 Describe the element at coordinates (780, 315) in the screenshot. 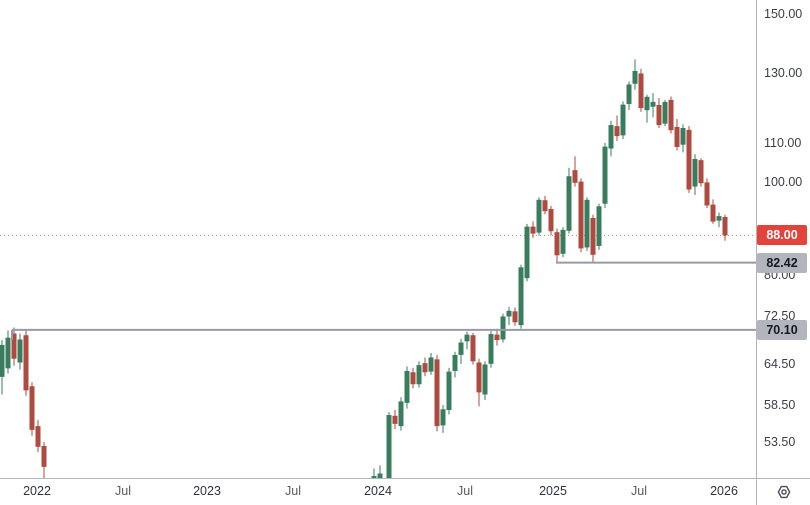

I see `price-tick-label: 72.50` at that location.